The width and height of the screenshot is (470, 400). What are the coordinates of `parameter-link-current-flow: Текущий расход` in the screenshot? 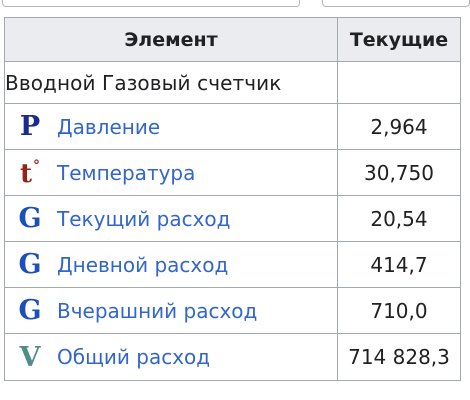 It's located at (144, 218).